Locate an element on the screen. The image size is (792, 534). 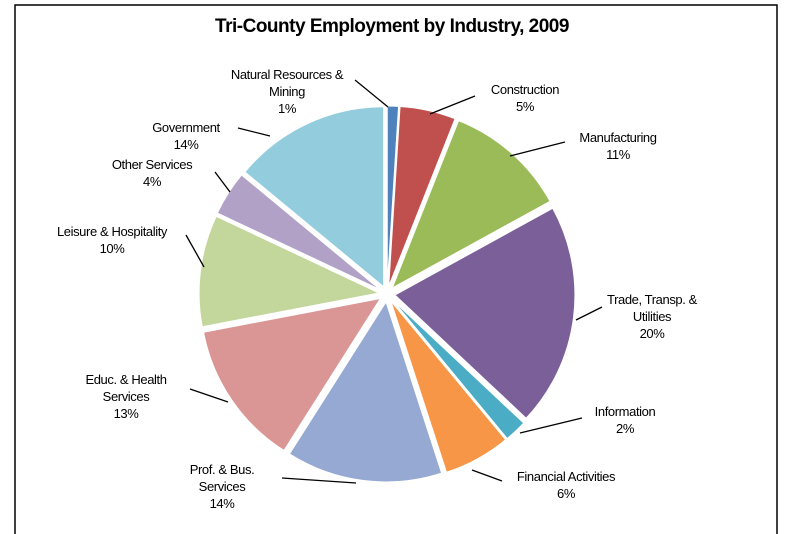
slice-label-box: Prof. & Bus. Services is located at coordinates (222, 478).